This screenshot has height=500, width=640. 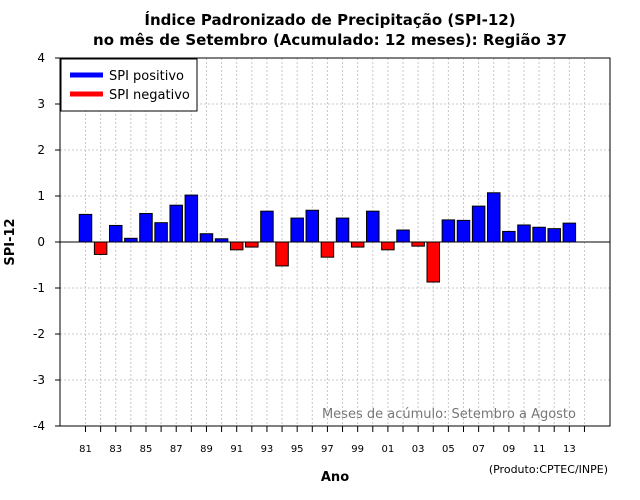 What do you see at coordinates (548, 469) in the screenshot?
I see `product-credit: (Produto:CPTEC/INPE)` at bounding box center [548, 469].